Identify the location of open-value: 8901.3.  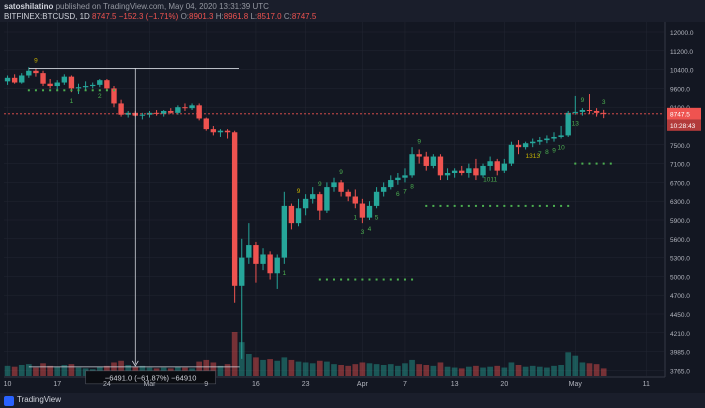
(201, 16).